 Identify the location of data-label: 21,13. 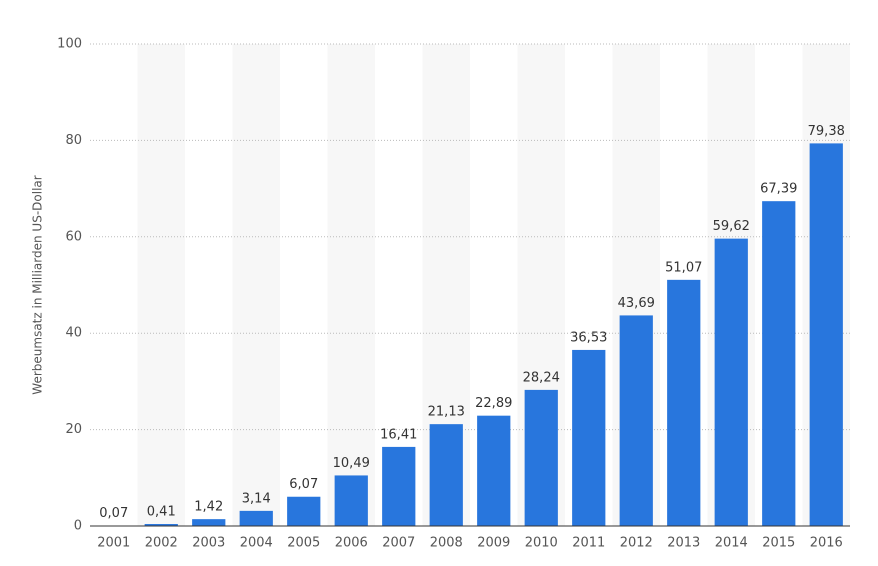
(446, 412).